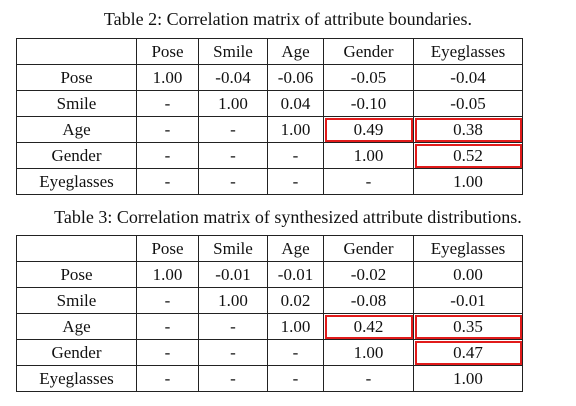 This screenshot has height=406, width=576. I want to click on table2-row-pose: Pose 1.00 -0.04 -0.06 -0.05 -0.04, so click(269, 77).